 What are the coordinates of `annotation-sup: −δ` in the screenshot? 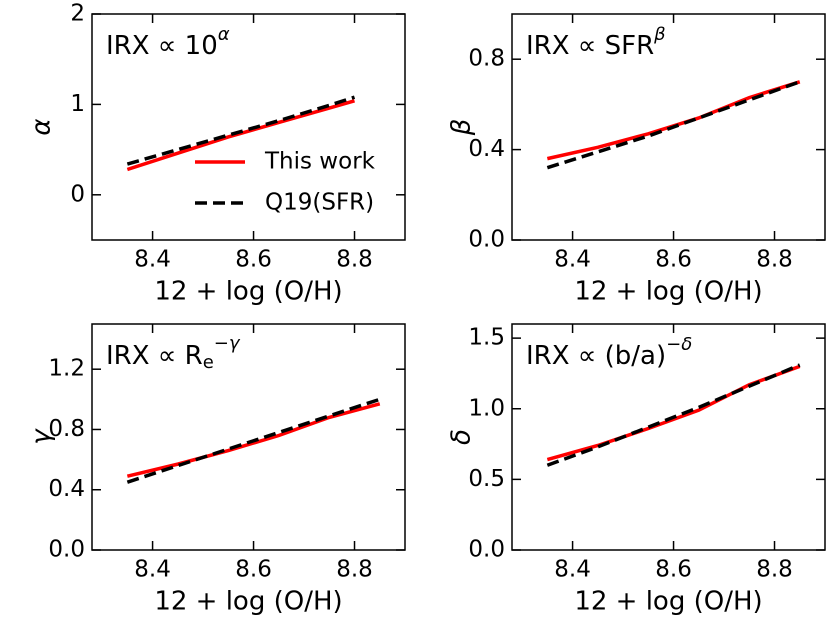 It's located at (679, 344).